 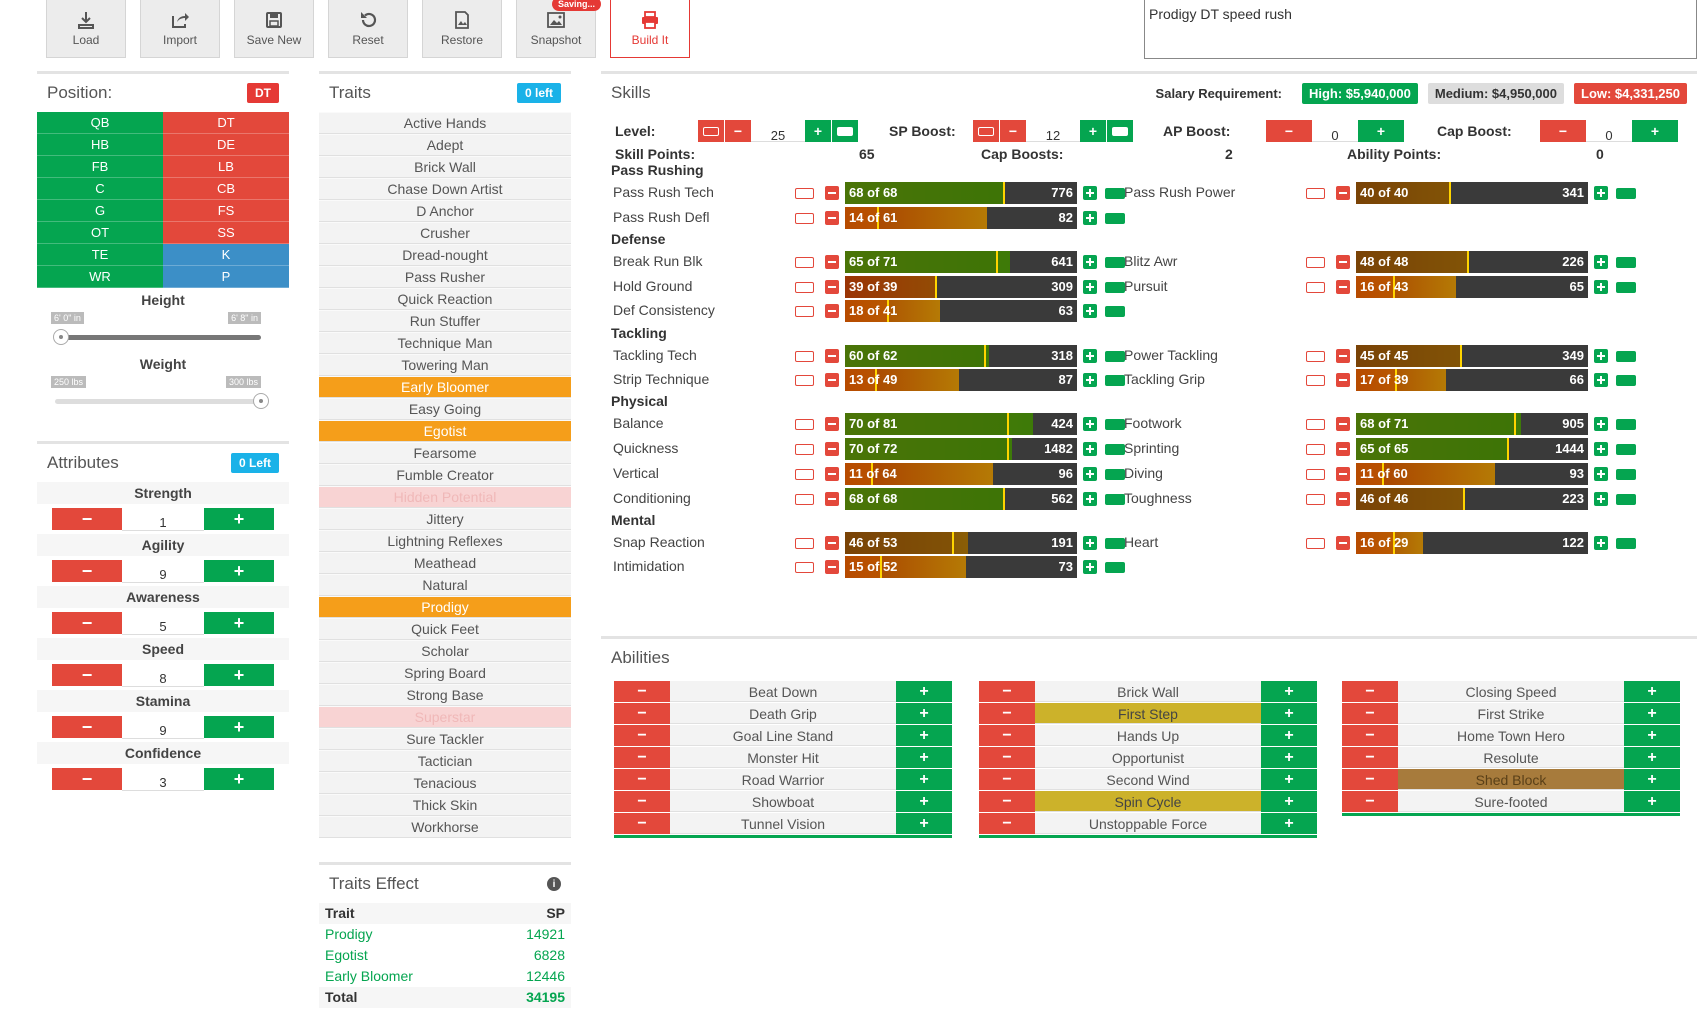 I want to click on ap-boost-plus-button: +, so click(x=1381, y=131).